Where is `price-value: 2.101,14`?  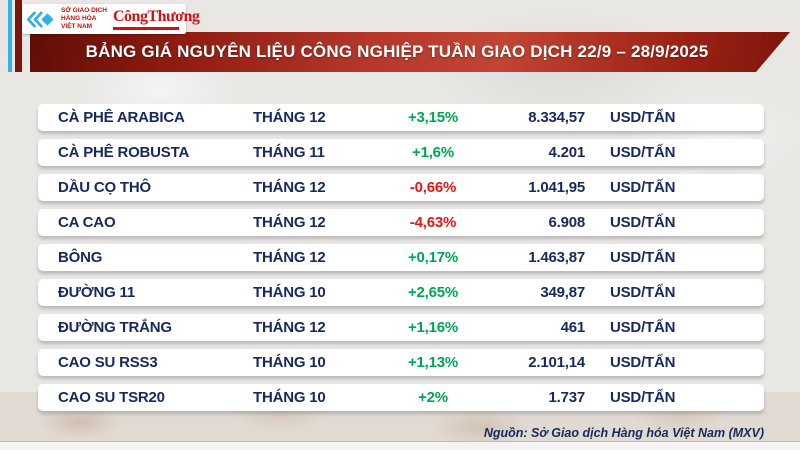
price-value: 2.101,14 is located at coordinates (556, 362).